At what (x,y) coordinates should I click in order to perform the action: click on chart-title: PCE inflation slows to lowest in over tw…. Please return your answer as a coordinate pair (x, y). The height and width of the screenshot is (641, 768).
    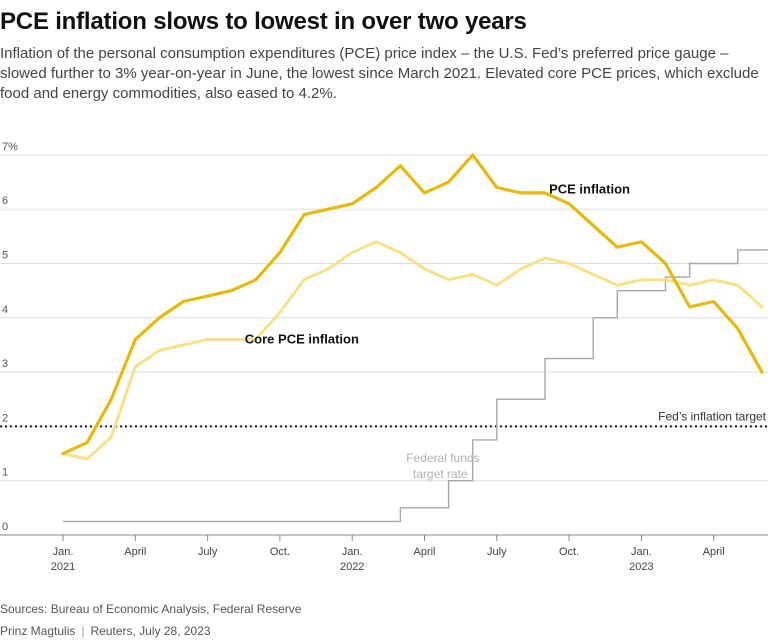
    Looking at the image, I should click on (263, 21).